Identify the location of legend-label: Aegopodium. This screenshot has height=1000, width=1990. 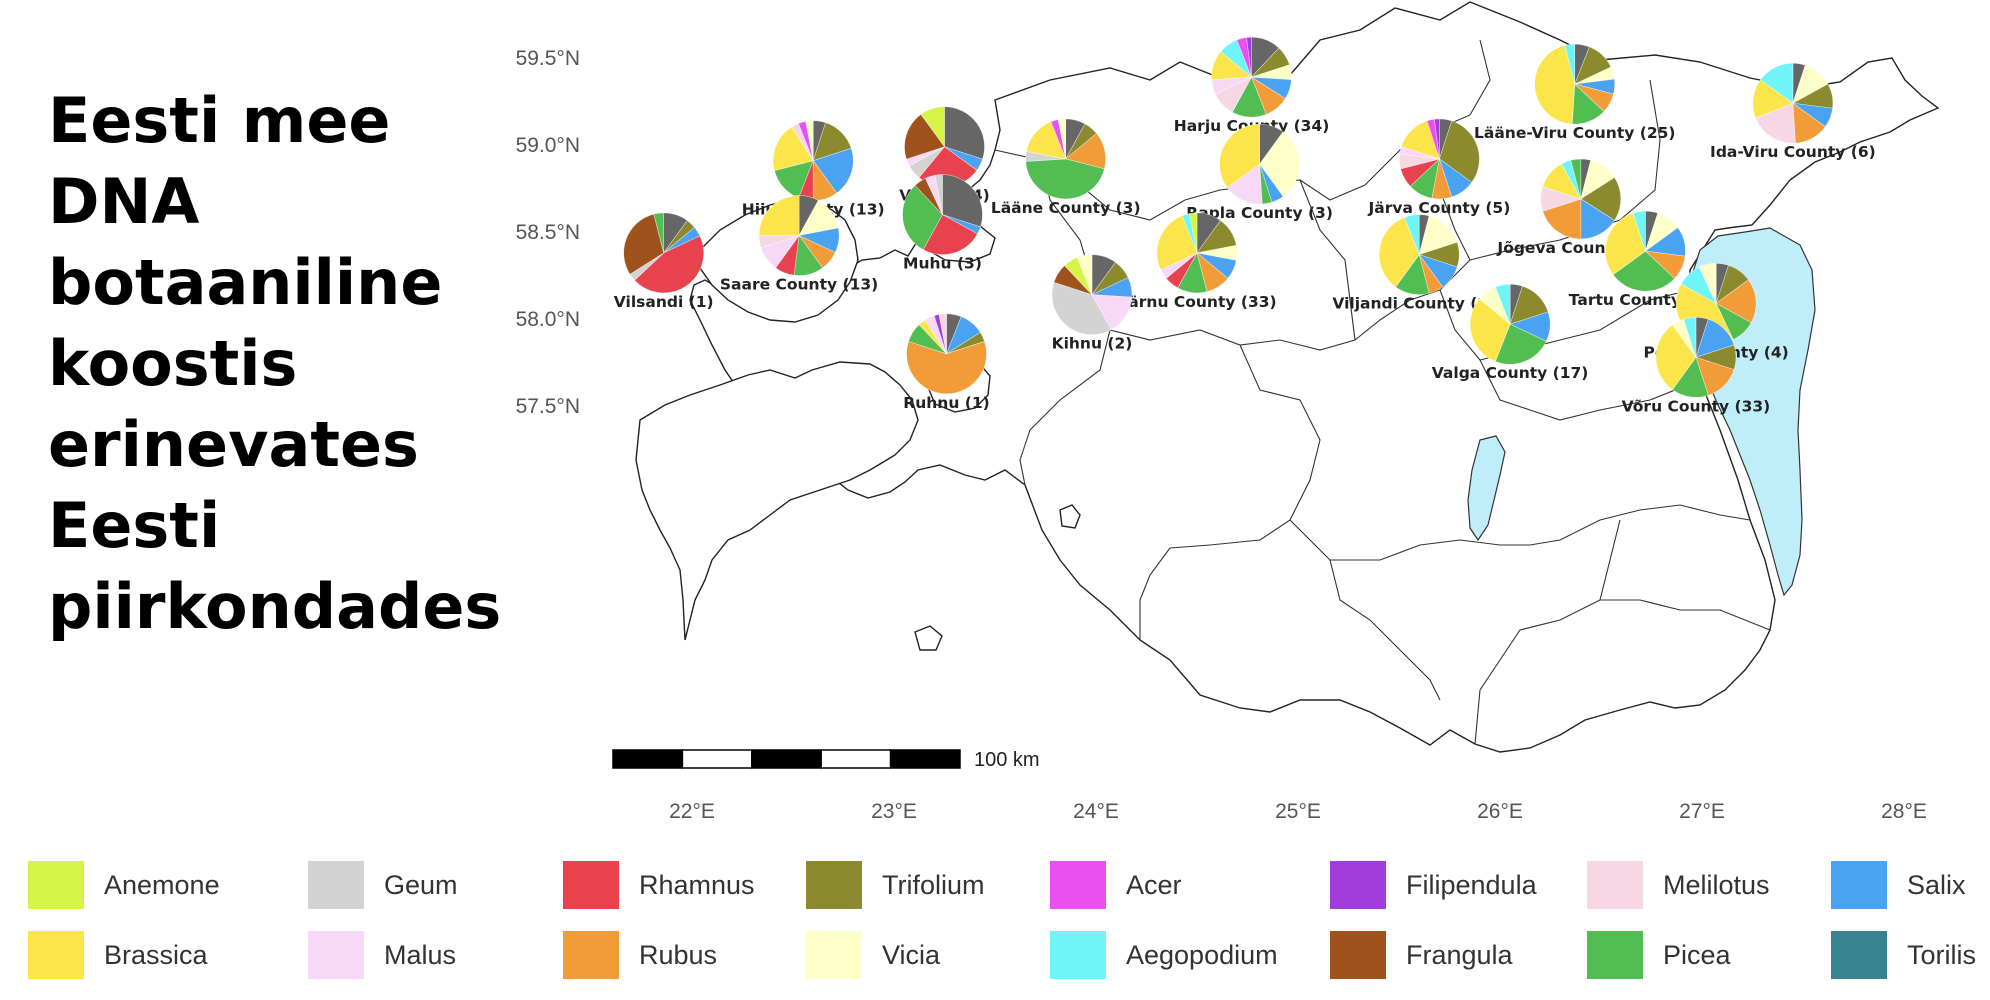
(1202, 954).